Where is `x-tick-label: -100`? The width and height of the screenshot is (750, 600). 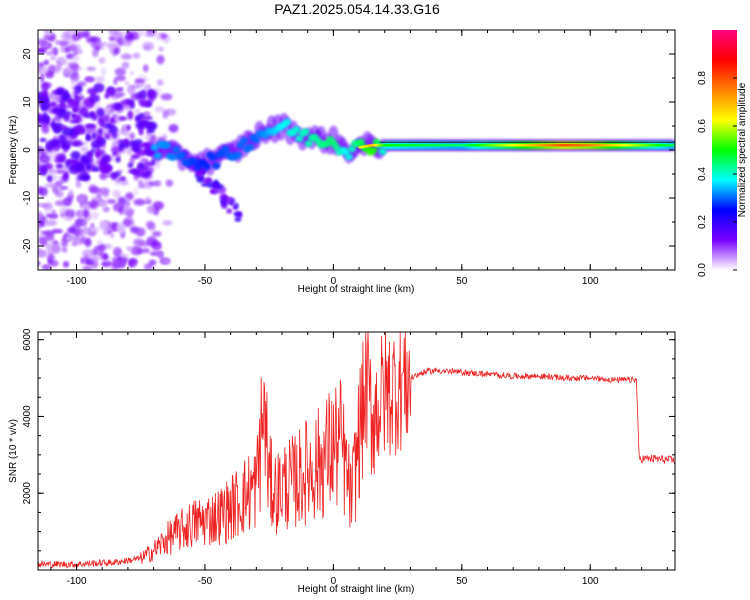
x-tick-label: -100 is located at coordinates (77, 581).